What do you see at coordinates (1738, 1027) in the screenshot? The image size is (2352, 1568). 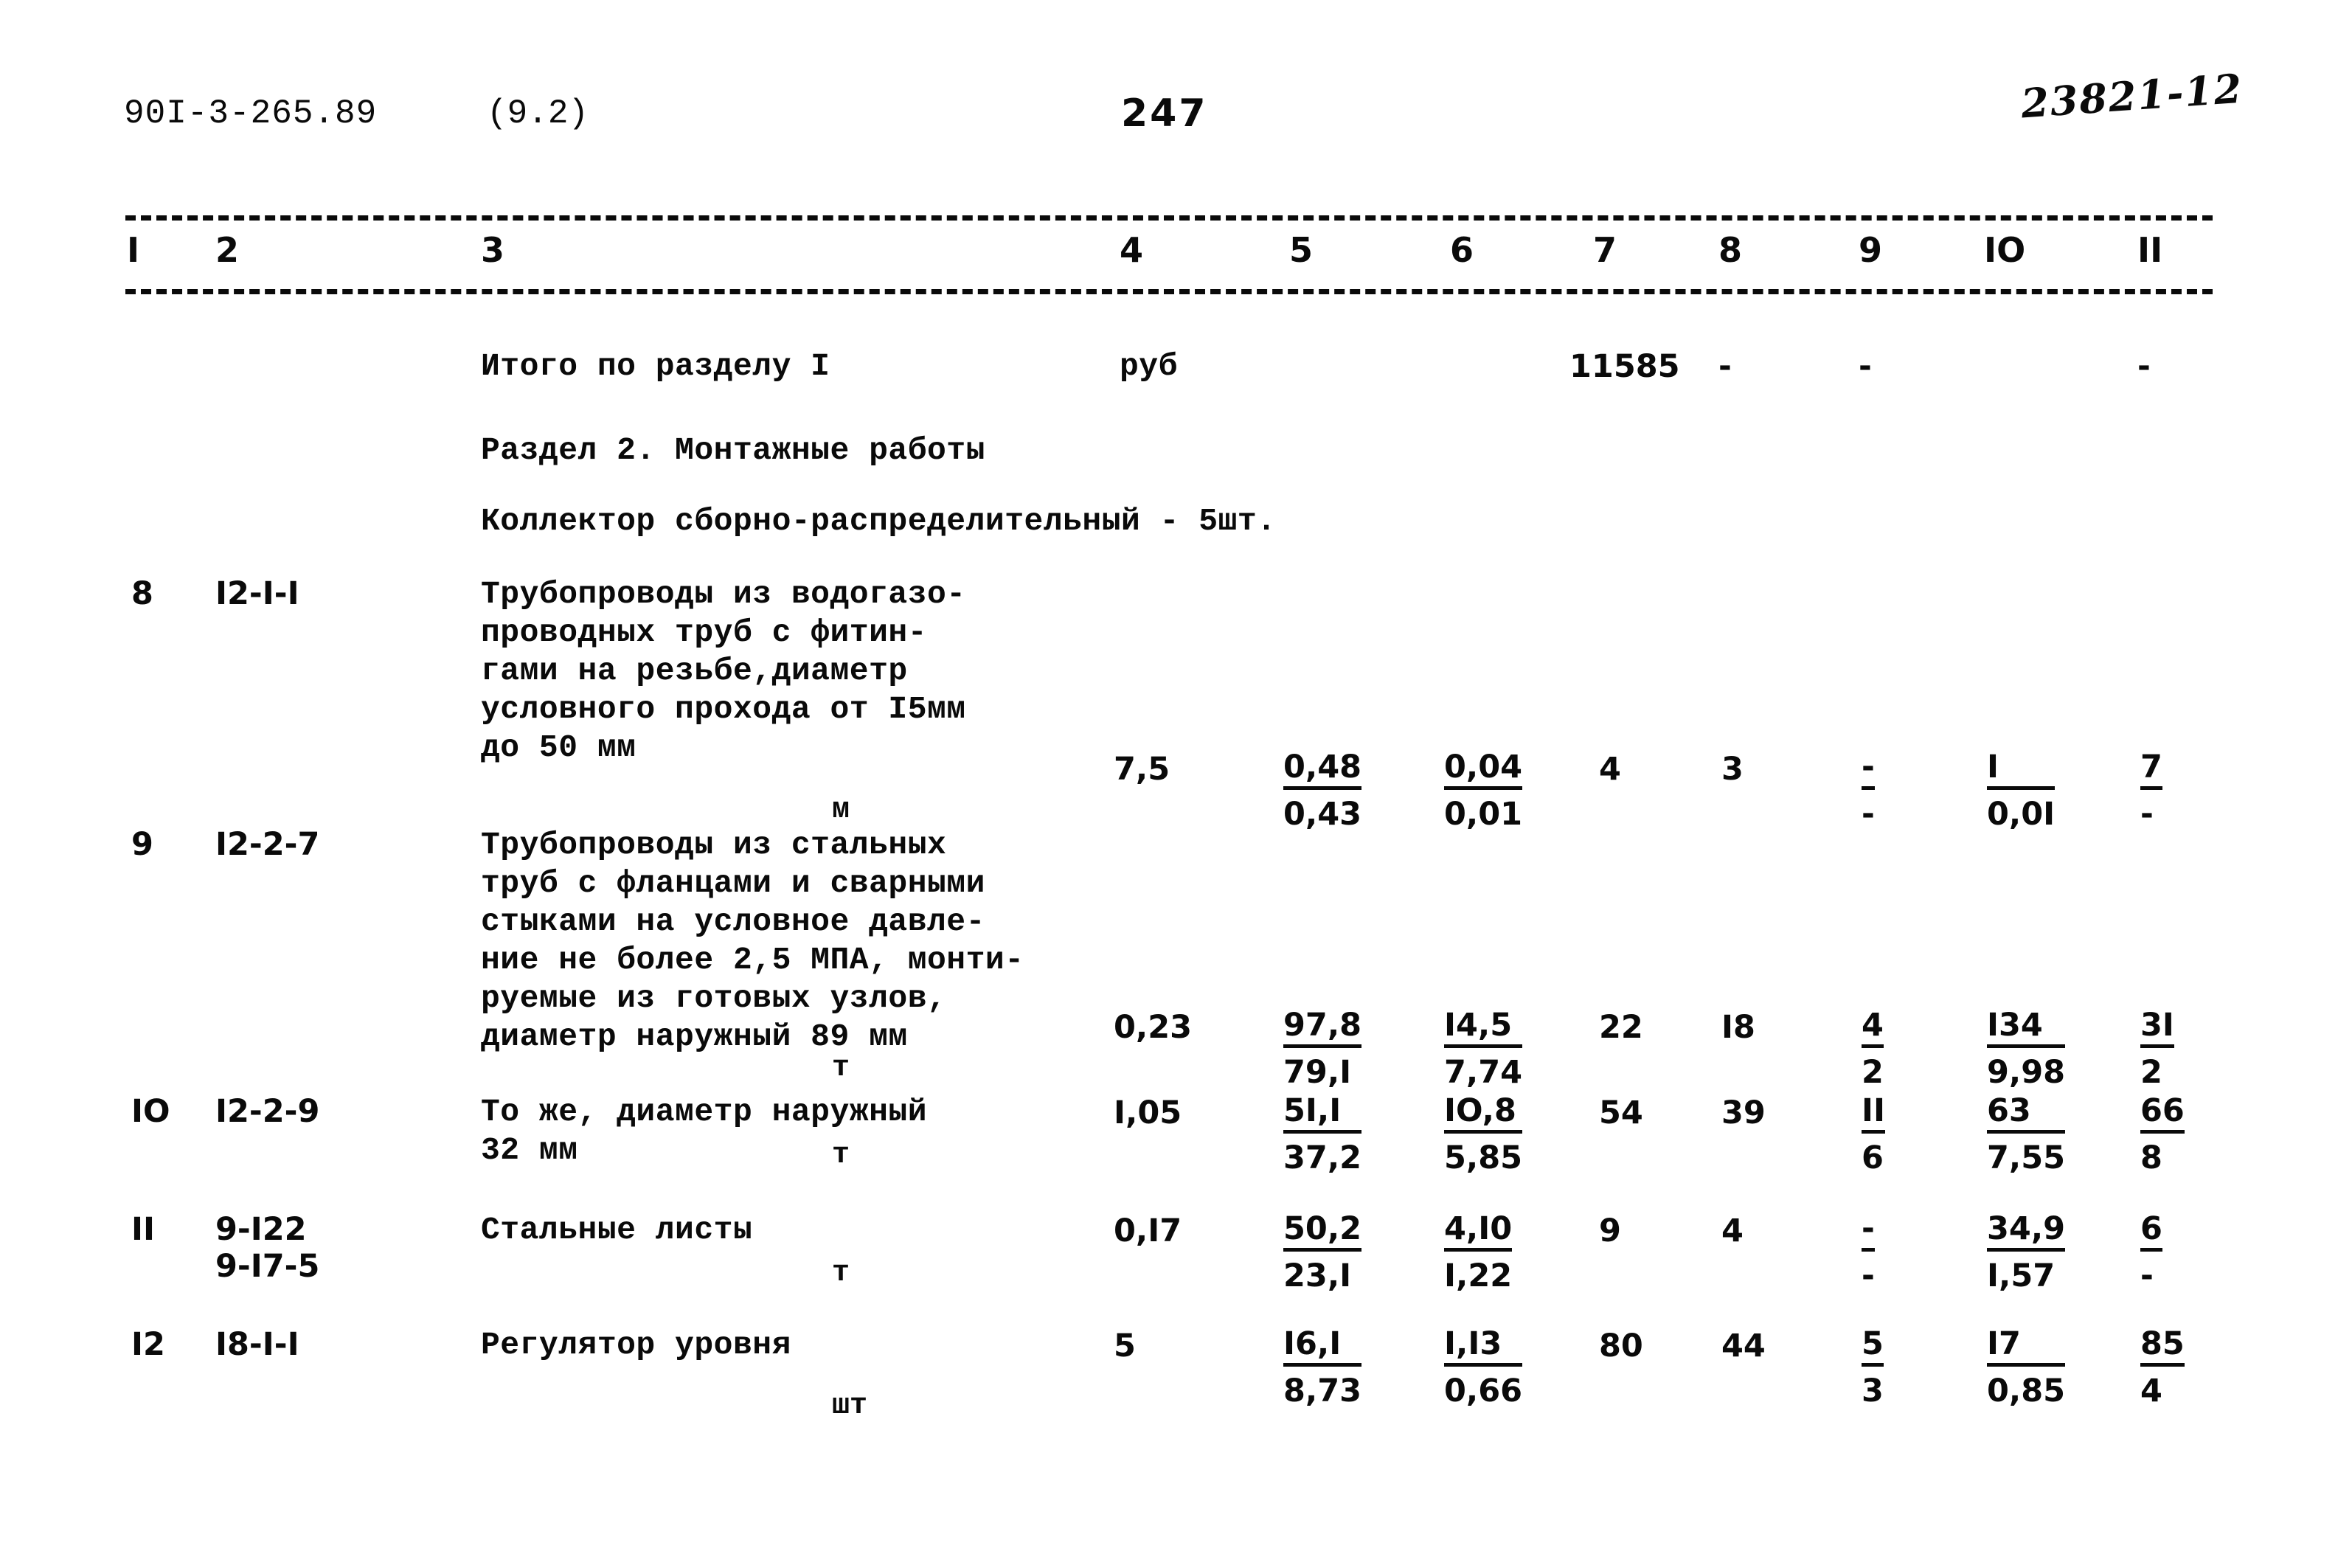 I see `row-col8: I8` at bounding box center [1738, 1027].